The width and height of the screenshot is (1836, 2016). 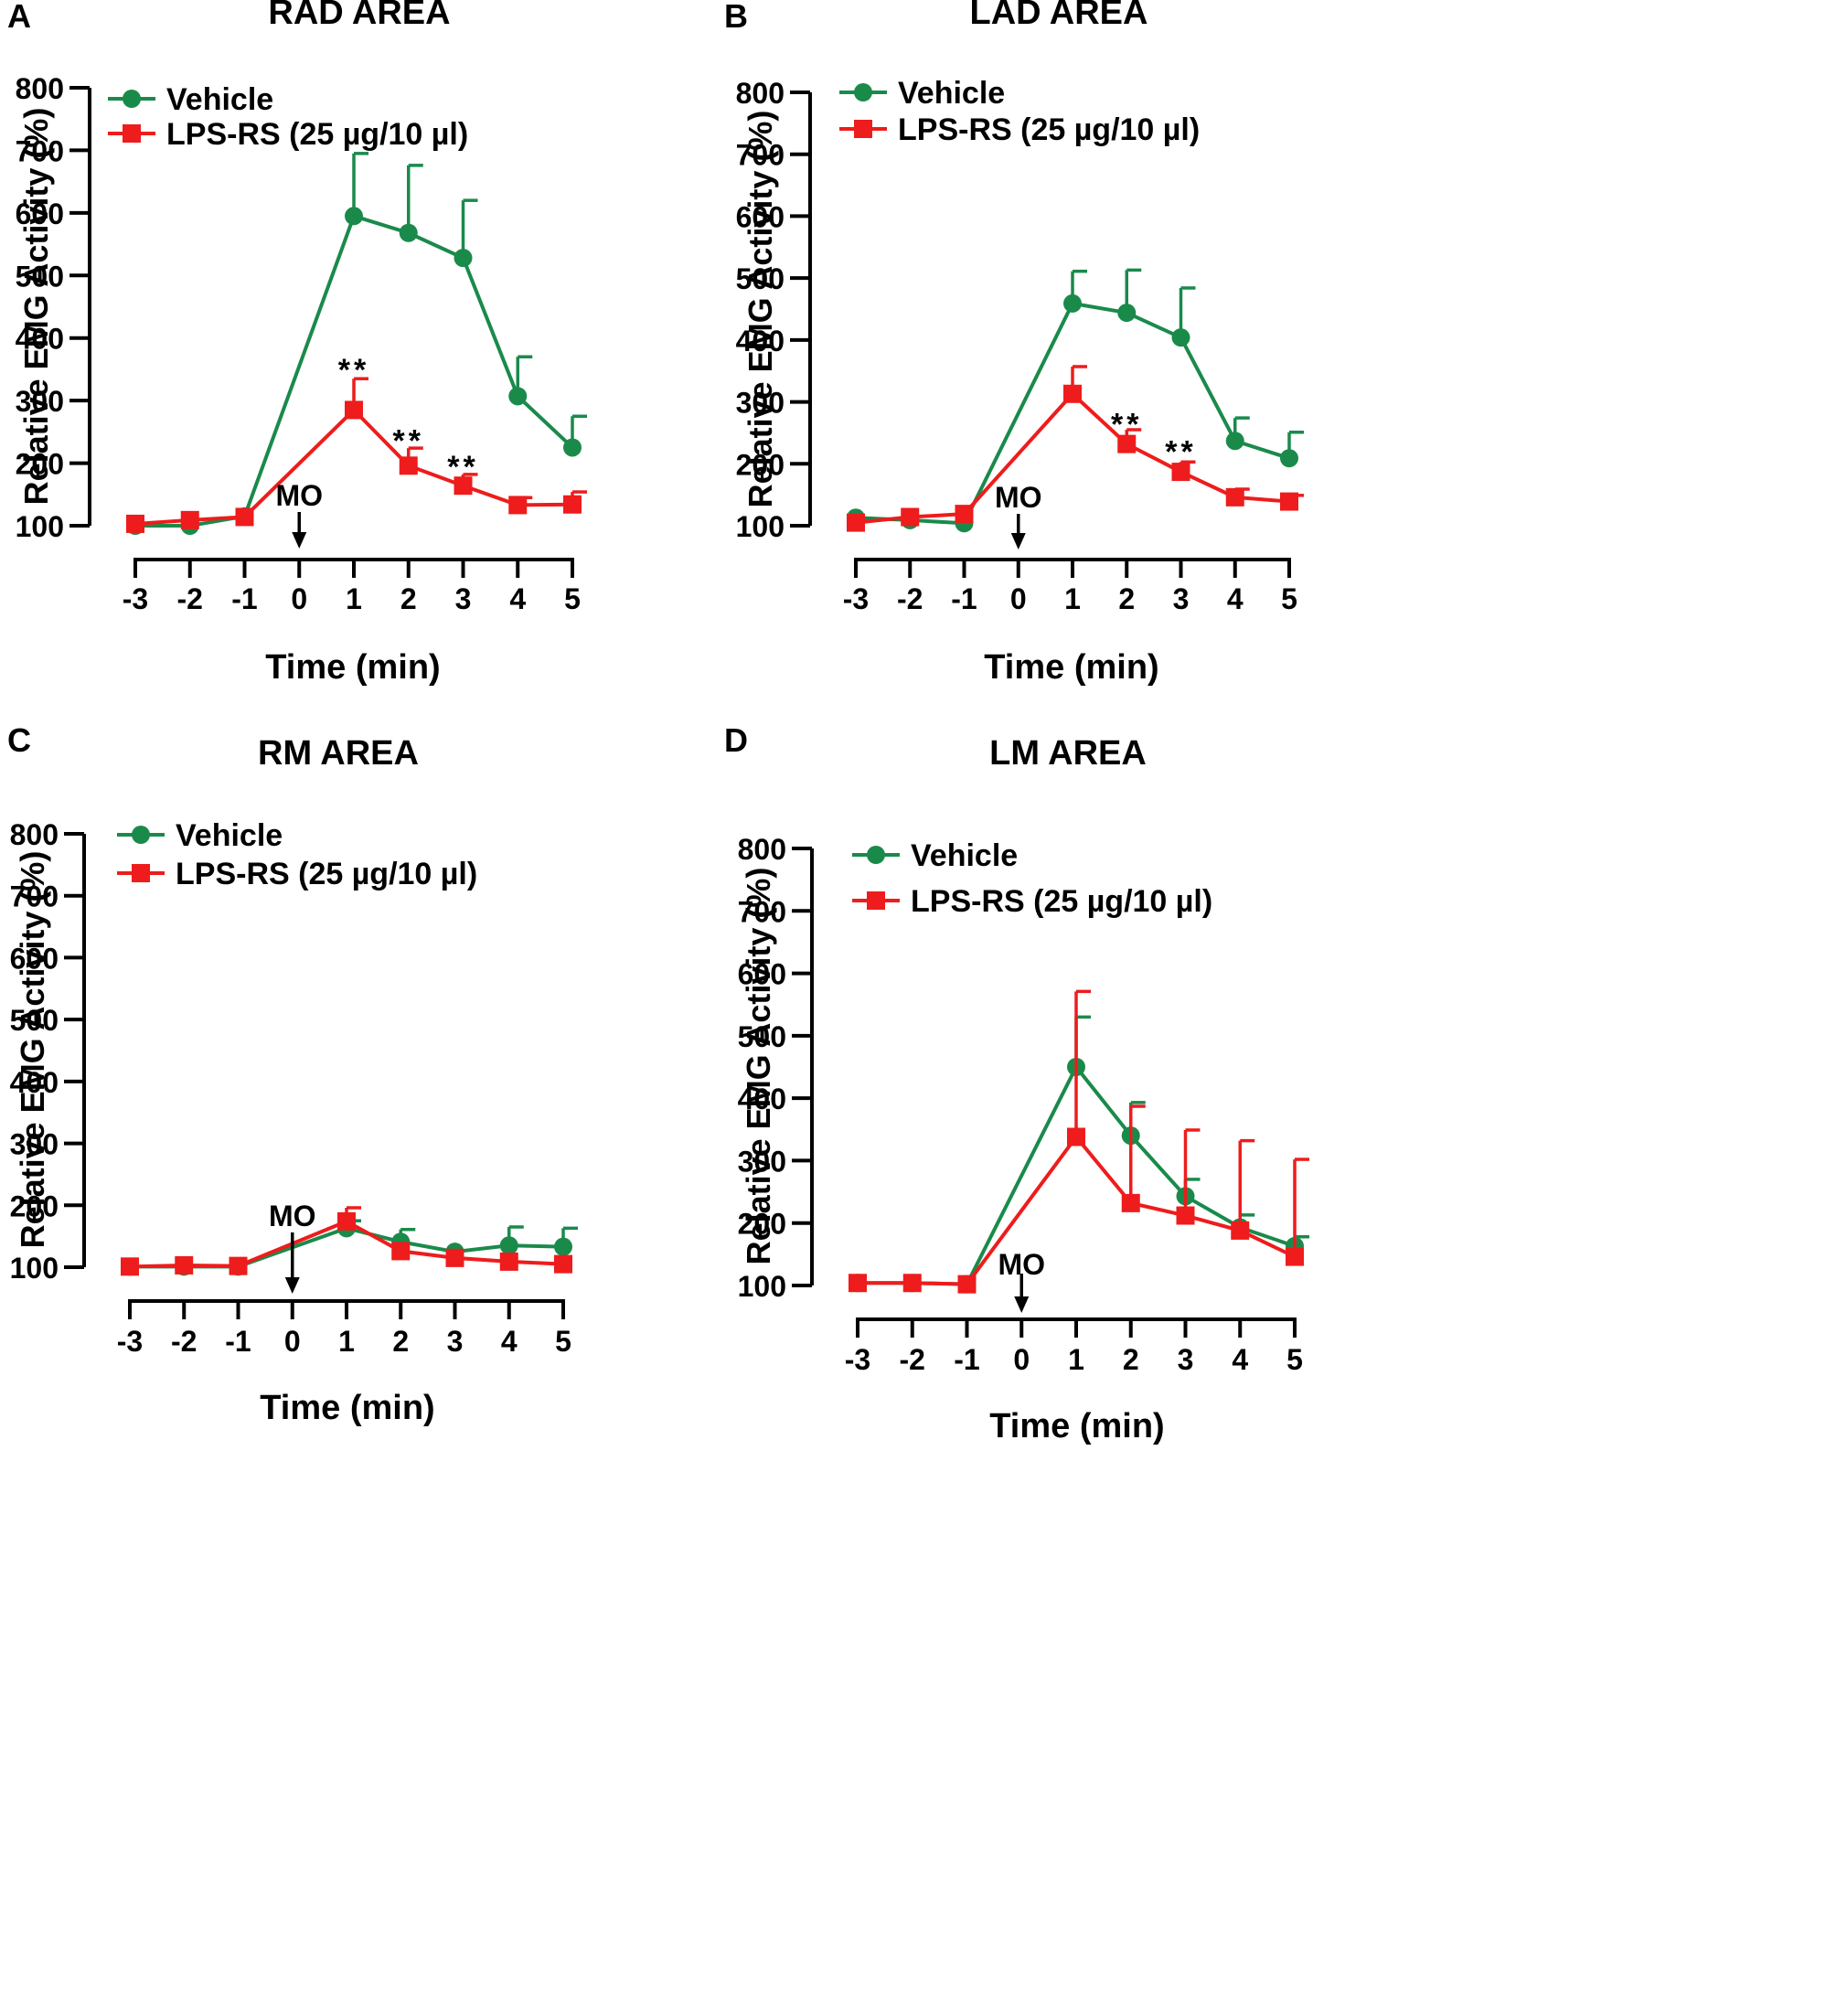 I want to click on panel-letter: C, so click(x=19, y=740).